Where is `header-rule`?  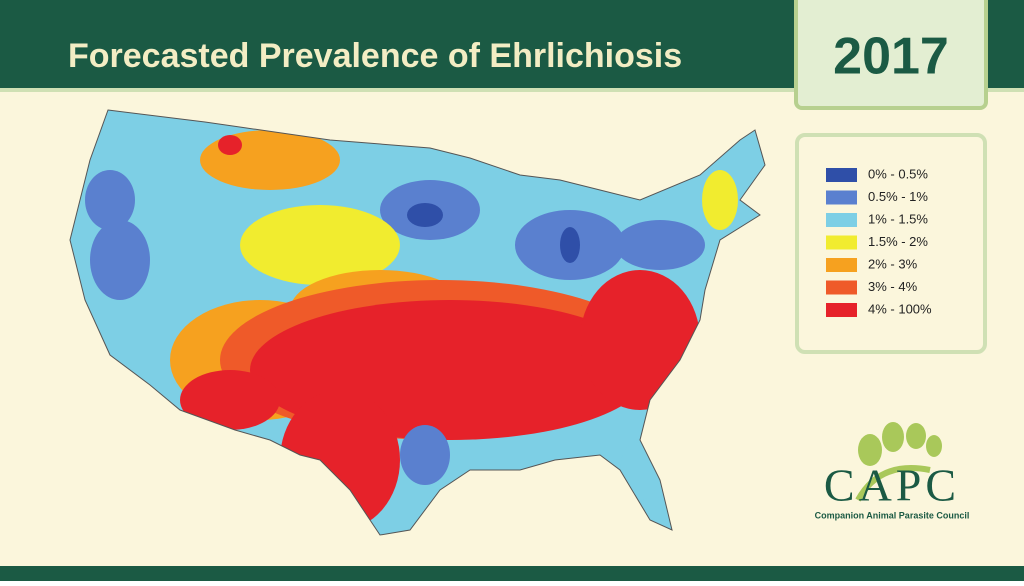
header-rule is located at coordinates (512, 90).